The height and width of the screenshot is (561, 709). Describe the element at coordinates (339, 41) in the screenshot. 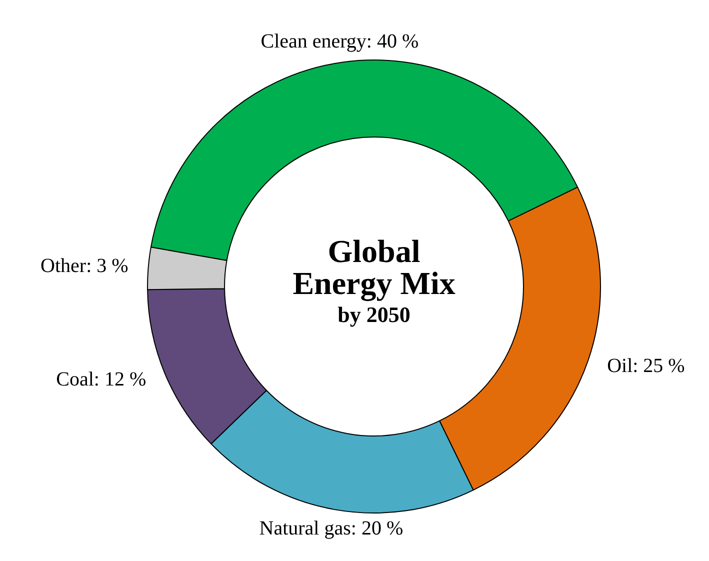

I see `slice-label: Clean energy: 40 %` at that location.